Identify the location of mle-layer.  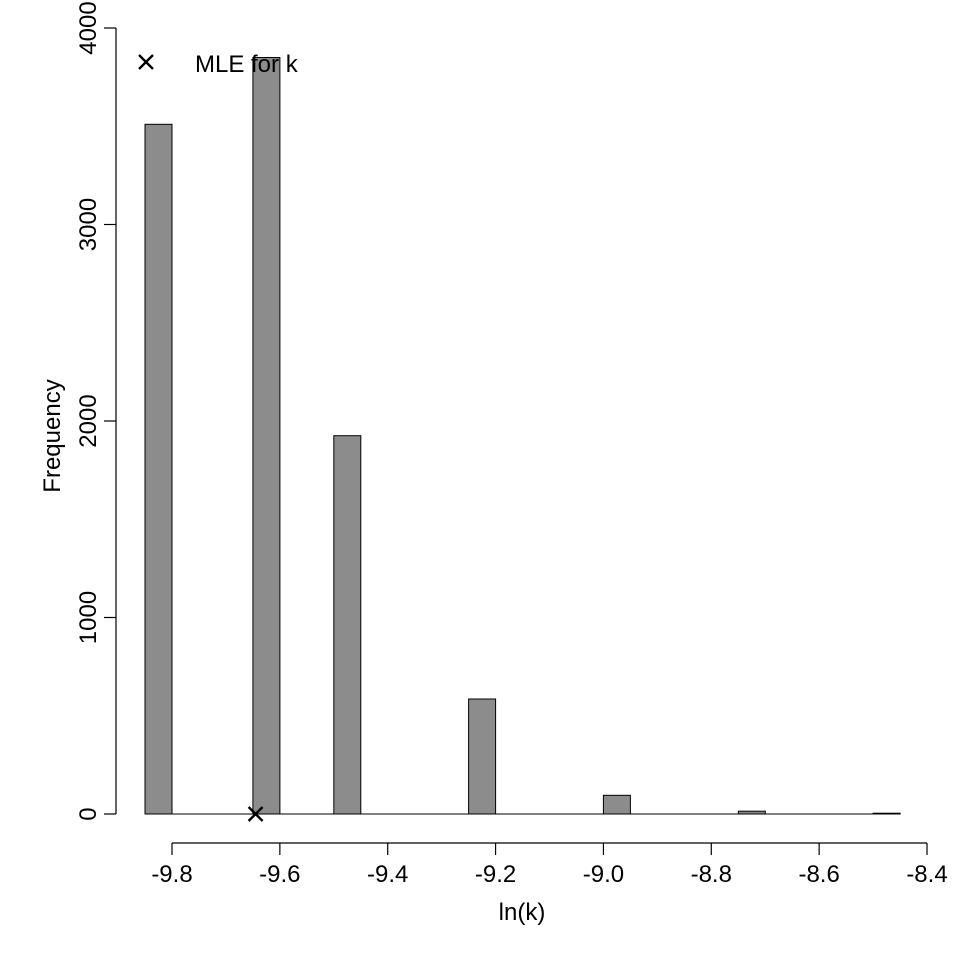
(255, 814).